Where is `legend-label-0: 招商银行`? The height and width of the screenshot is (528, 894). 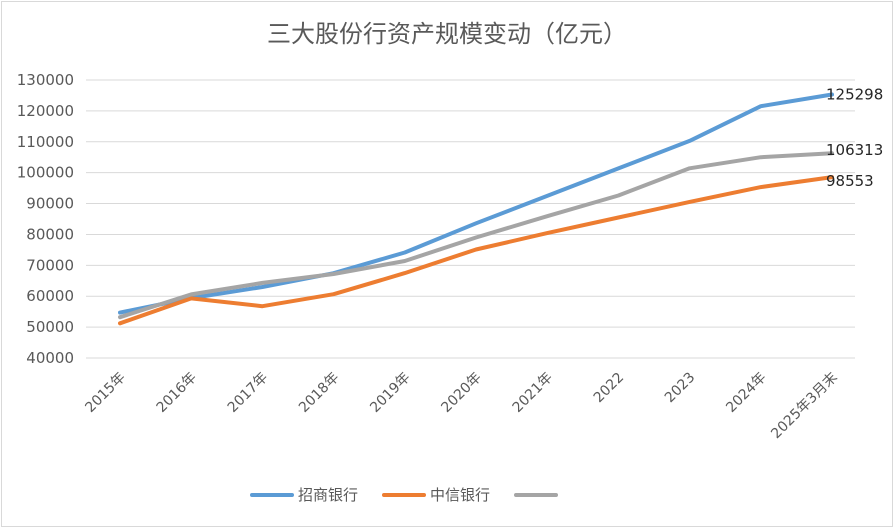 legend-label-0: 招商银行 is located at coordinates (328, 495).